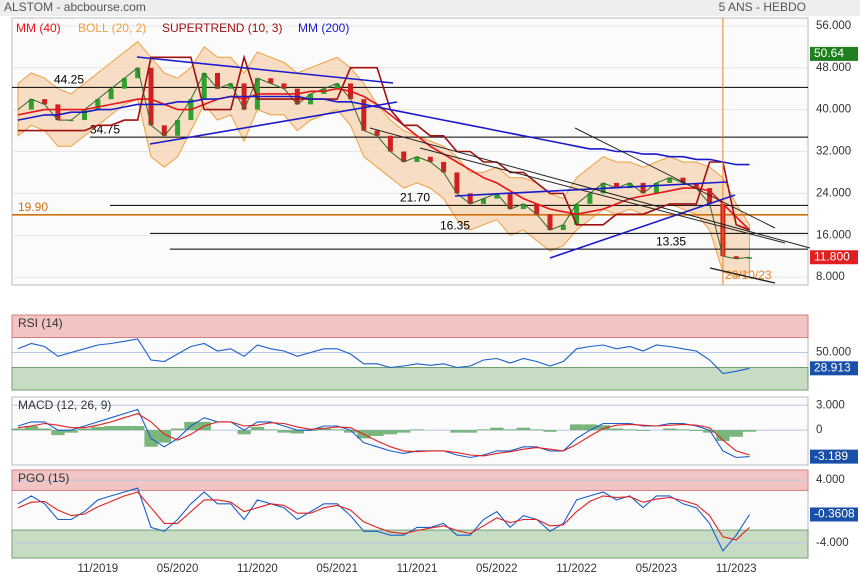 The height and width of the screenshot is (580, 860). Describe the element at coordinates (833, 152) in the screenshot. I see `y-tick-label: 32.000` at that location.